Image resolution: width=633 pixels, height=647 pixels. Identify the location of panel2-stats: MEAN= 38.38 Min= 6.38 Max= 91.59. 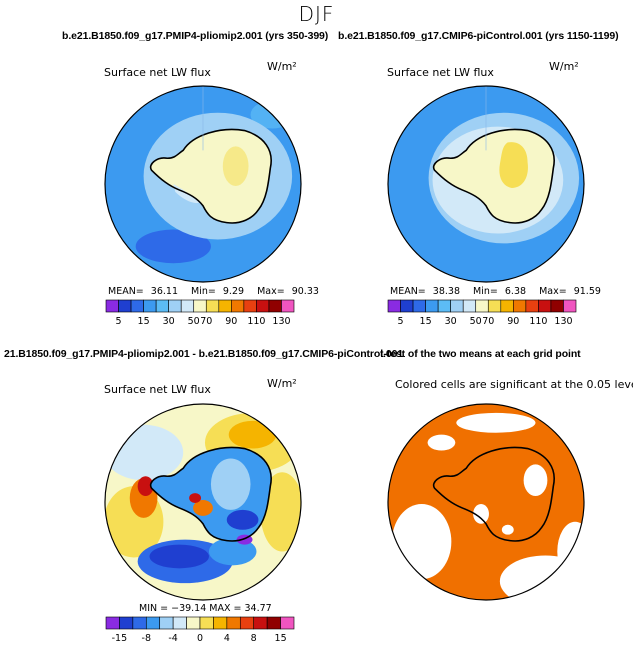
(495, 291).